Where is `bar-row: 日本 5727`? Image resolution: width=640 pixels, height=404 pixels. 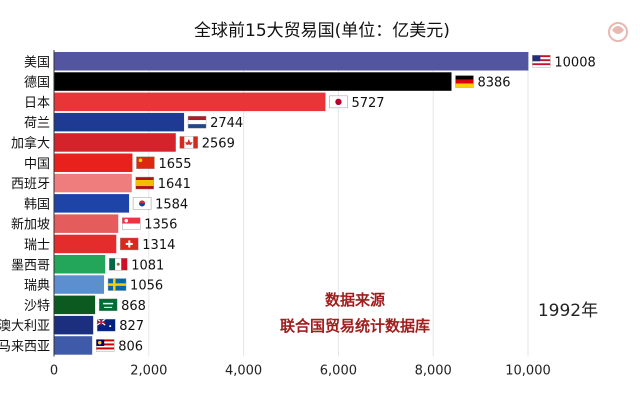
bar-row: 日本 5727 is located at coordinates (204, 102).